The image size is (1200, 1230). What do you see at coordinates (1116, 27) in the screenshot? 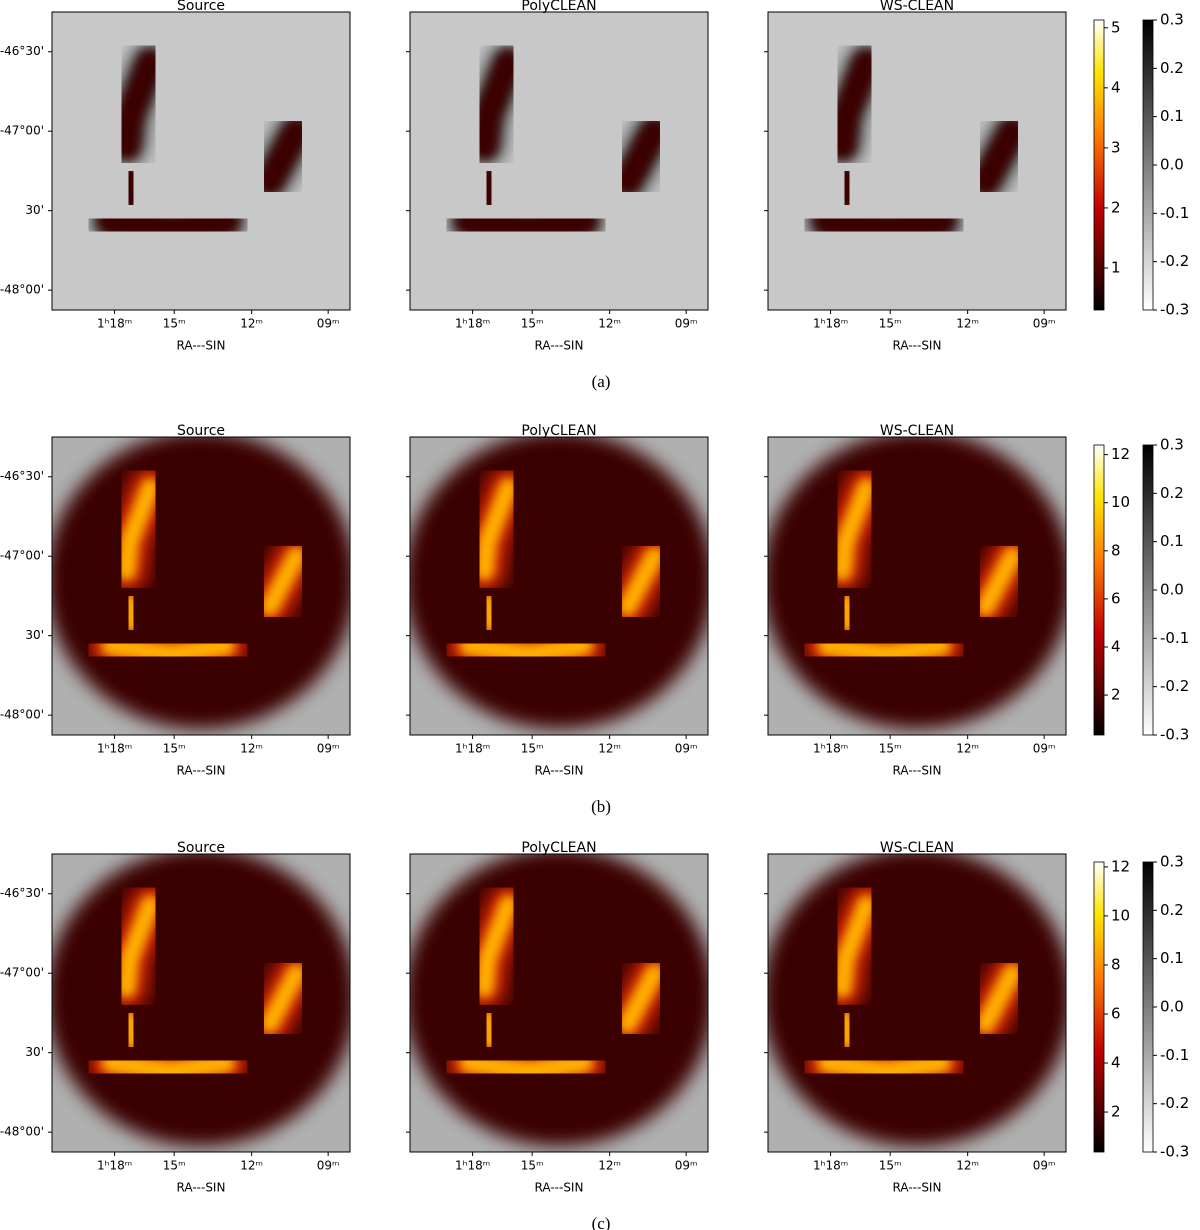
I see `colorbar-tick-label: 5` at bounding box center [1116, 27].